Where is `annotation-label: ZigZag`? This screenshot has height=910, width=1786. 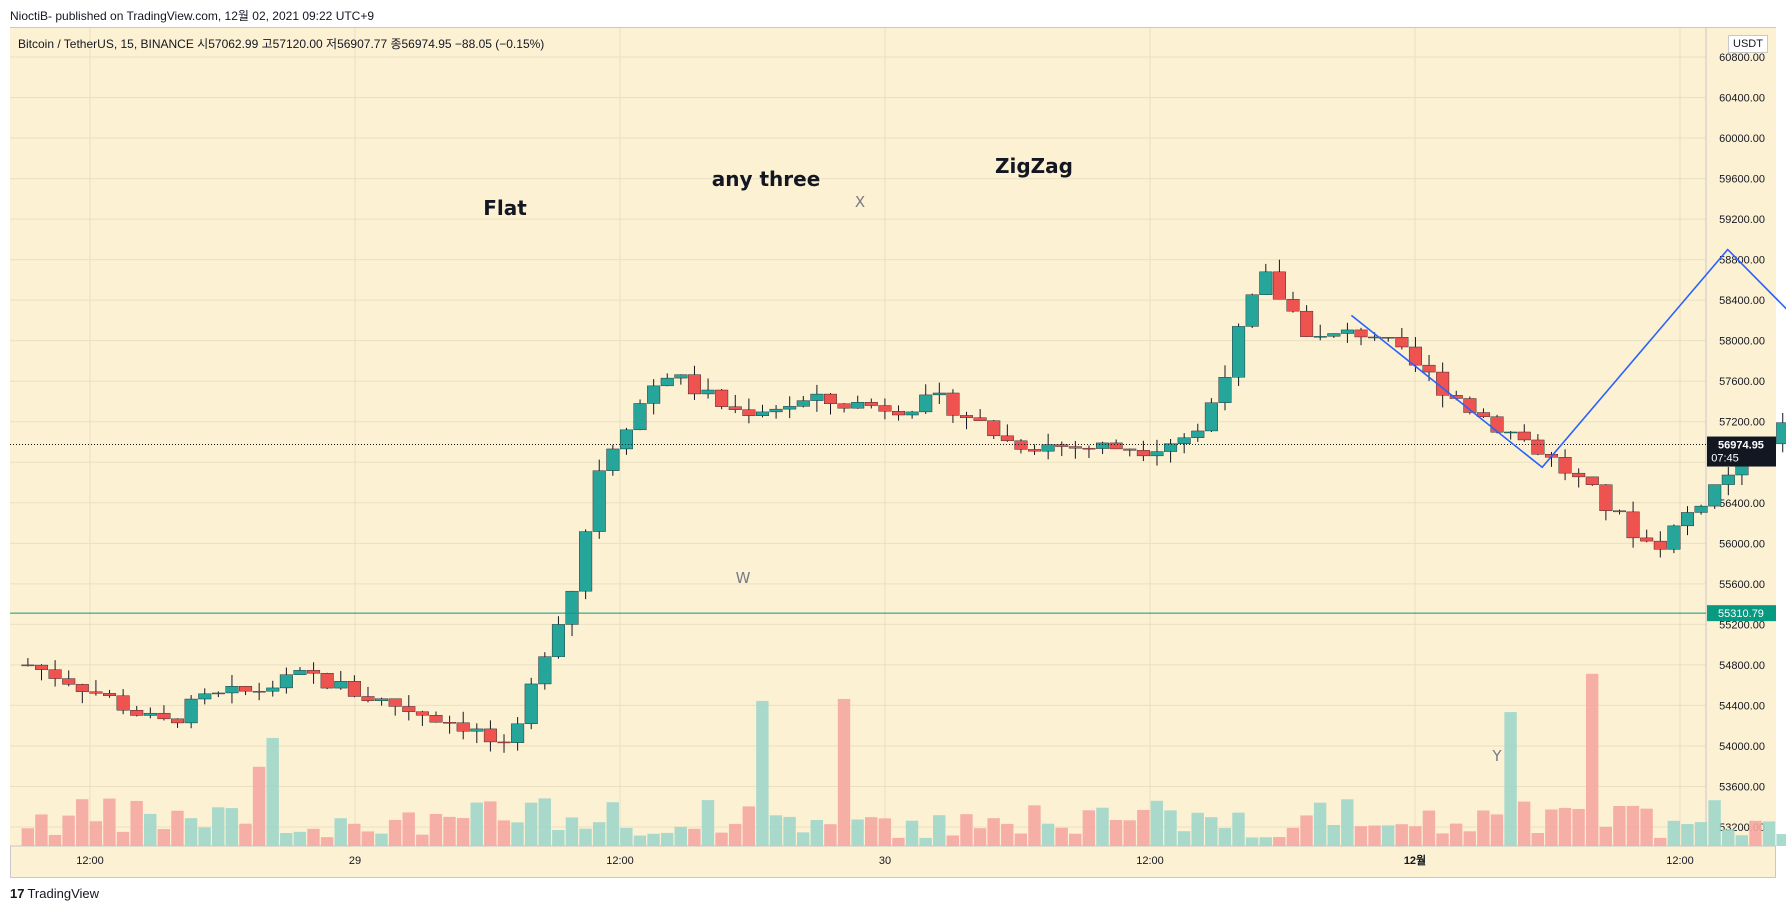
annotation-label: ZigZag is located at coordinates (1034, 166).